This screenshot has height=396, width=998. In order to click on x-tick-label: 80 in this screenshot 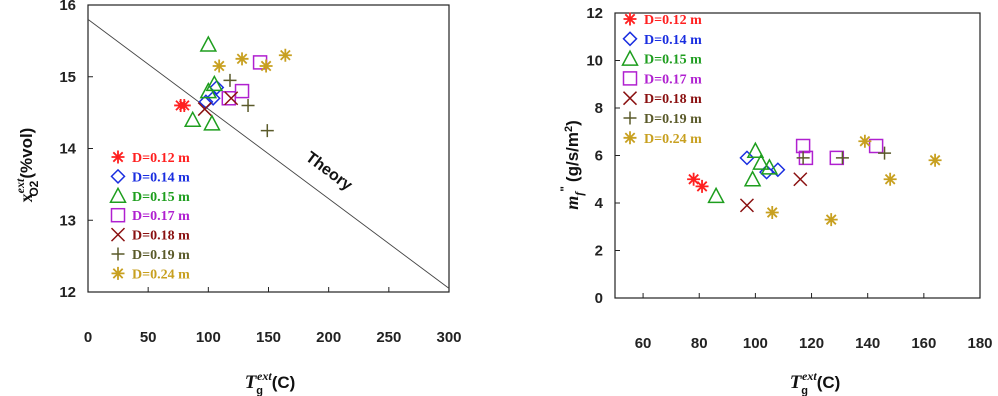, I will do `click(699, 343)`.